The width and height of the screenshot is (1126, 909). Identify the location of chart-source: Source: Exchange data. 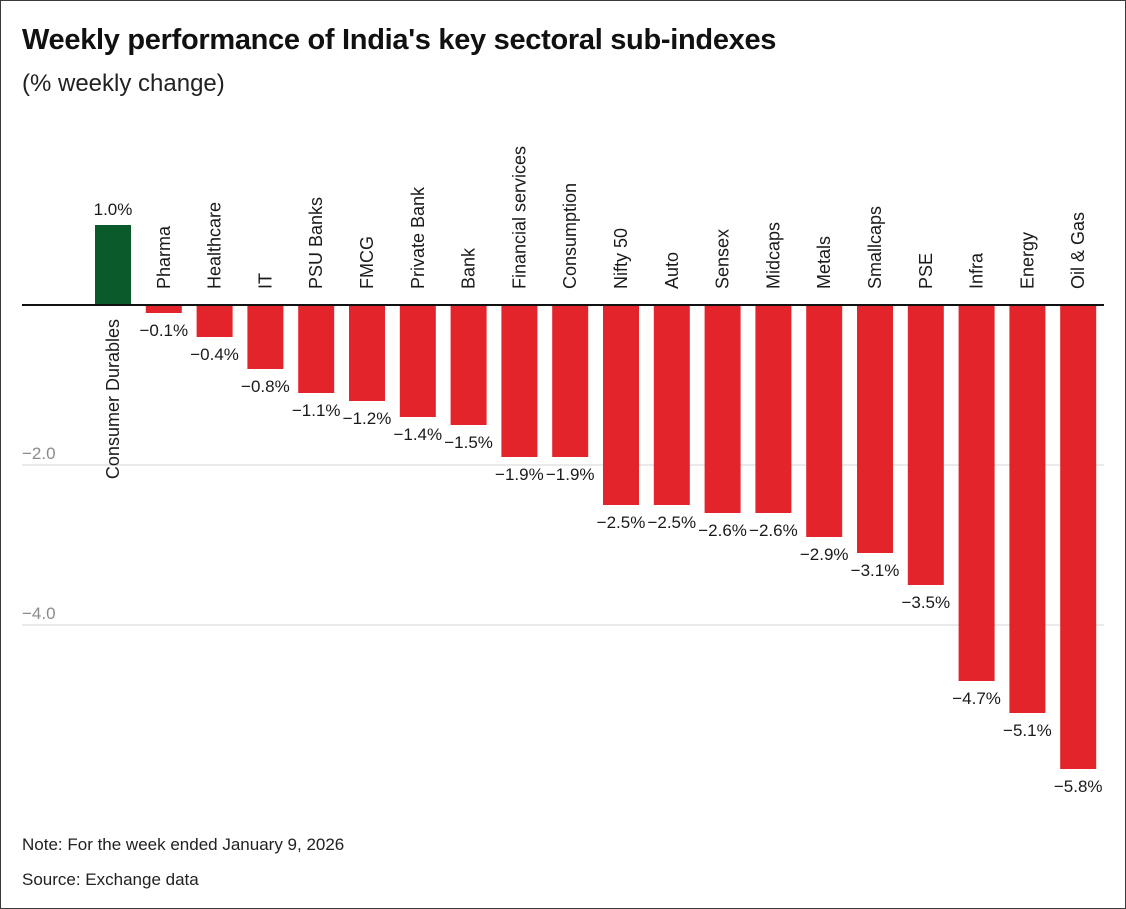
(110, 879).